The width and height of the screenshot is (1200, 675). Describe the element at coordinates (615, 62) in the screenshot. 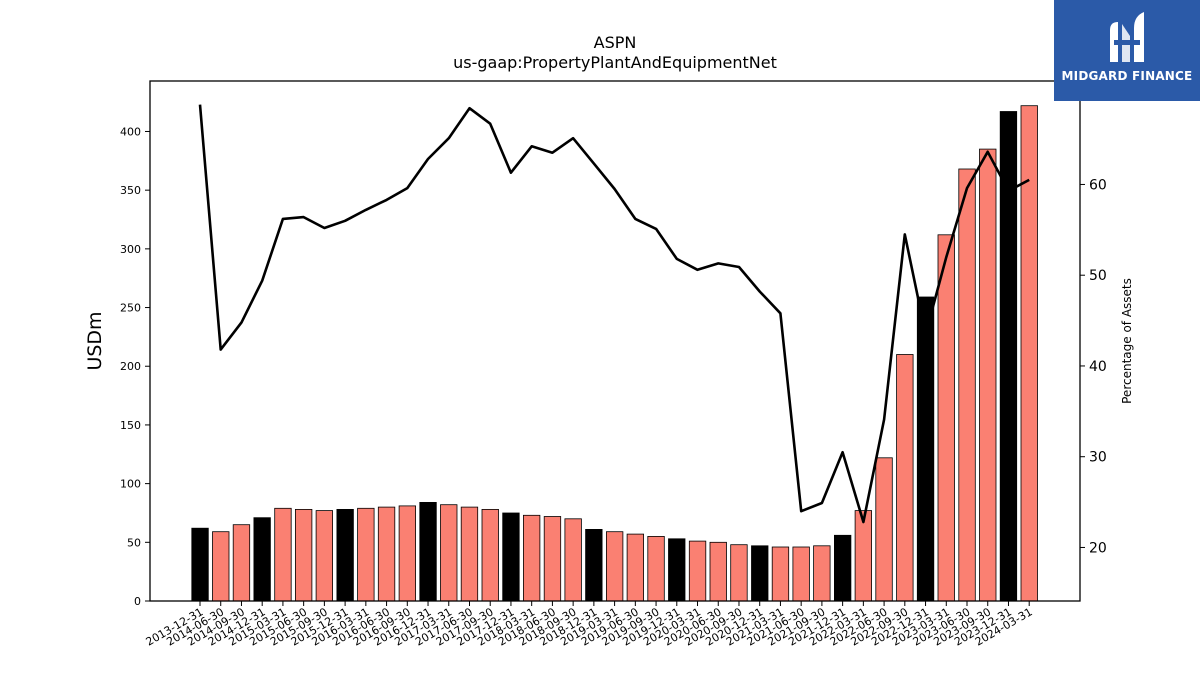

I see `chart-subtitle: us-gaap:PropertyPlantAndEquipmentNet` at that location.